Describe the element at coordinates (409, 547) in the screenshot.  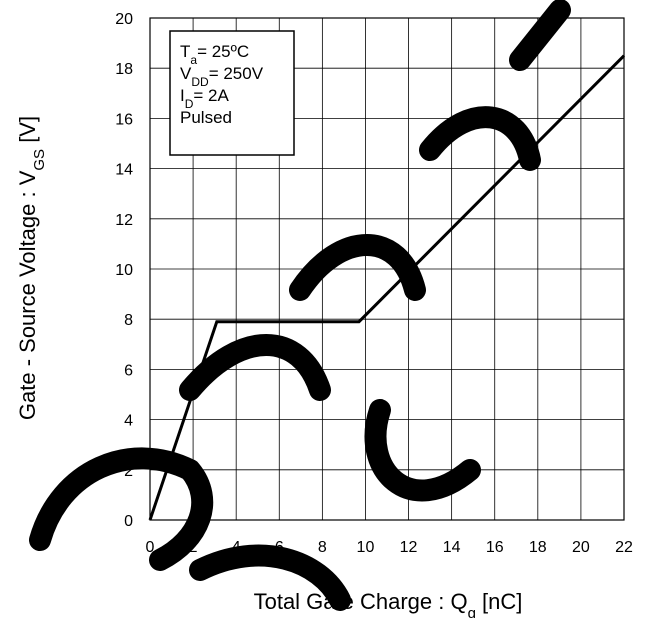
I see `x-tick-label: 12` at that location.